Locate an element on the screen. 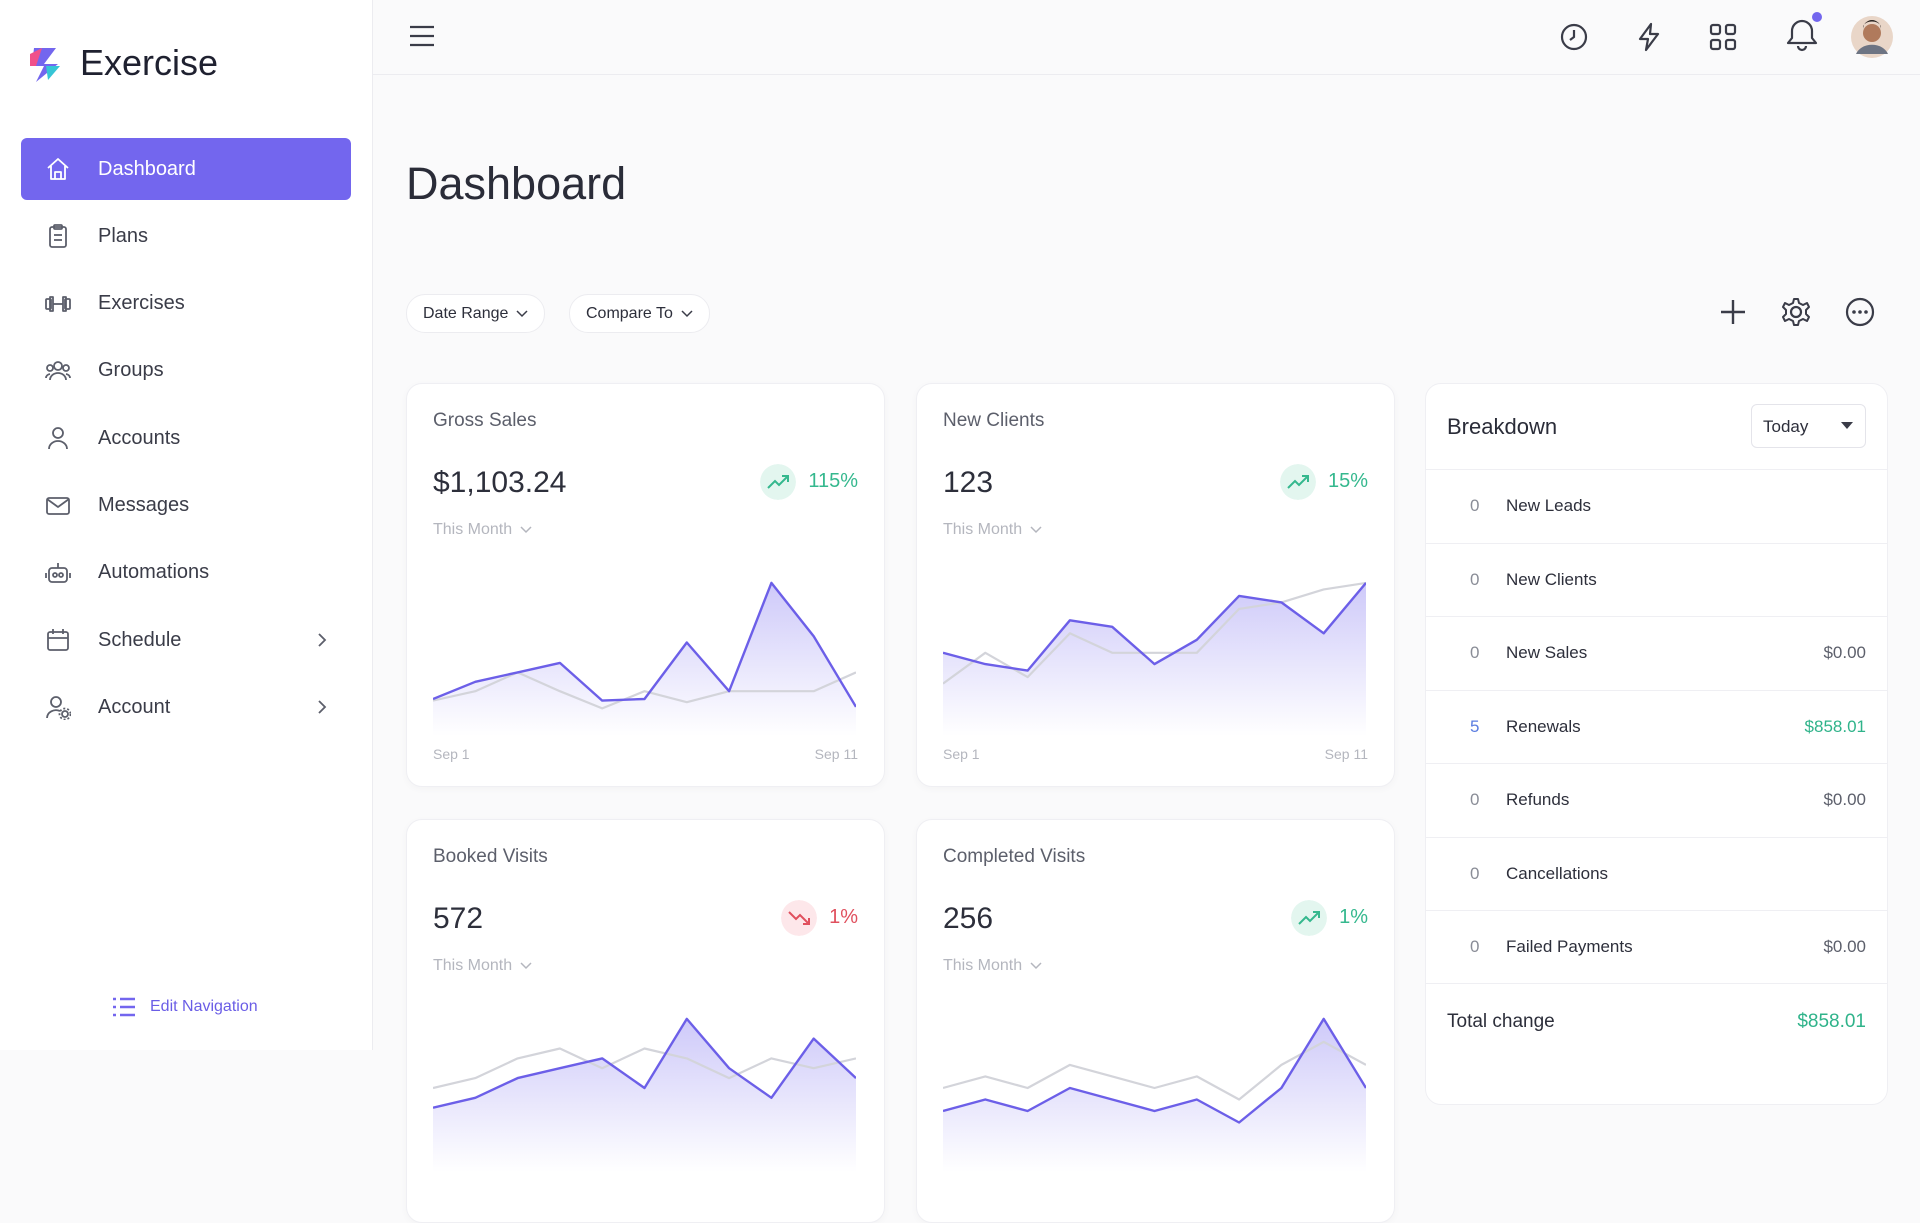 Image resolution: width=1920 pixels, height=1223 pixels. total-amount: $858.01 is located at coordinates (1831, 1021).